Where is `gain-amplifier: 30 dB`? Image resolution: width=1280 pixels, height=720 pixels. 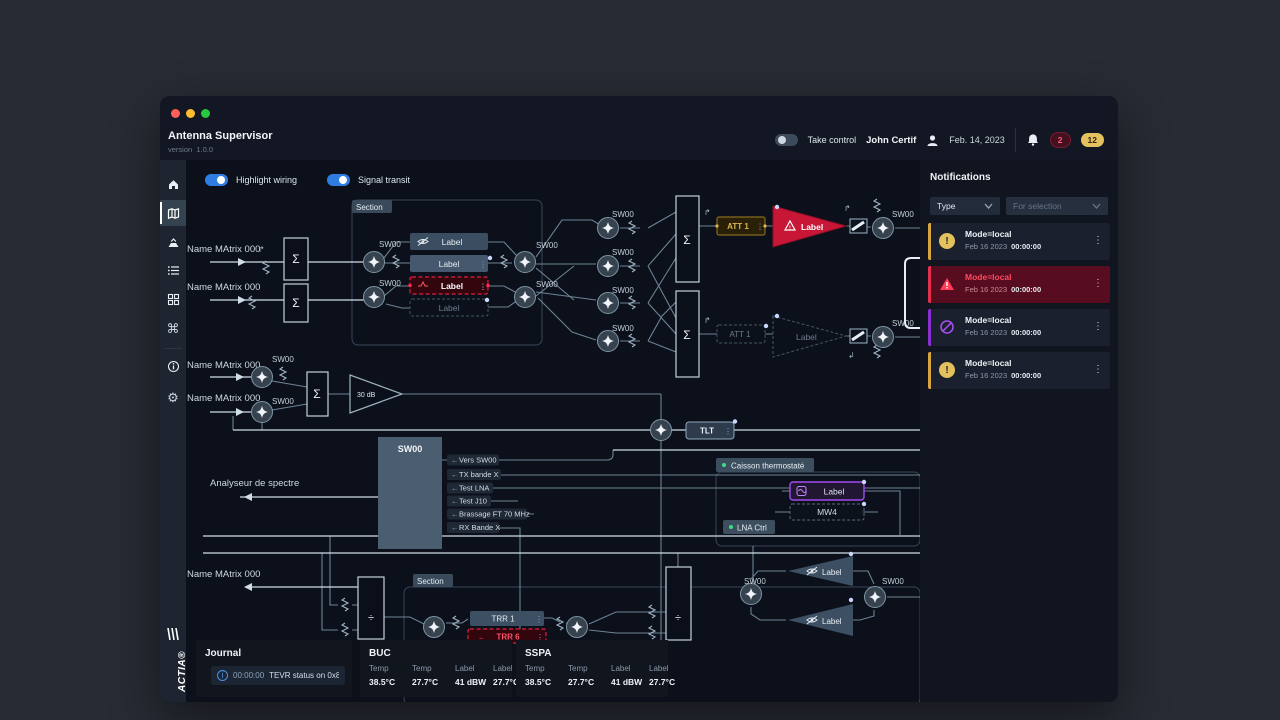
gain-amplifier: 30 dB is located at coordinates (376, 394).